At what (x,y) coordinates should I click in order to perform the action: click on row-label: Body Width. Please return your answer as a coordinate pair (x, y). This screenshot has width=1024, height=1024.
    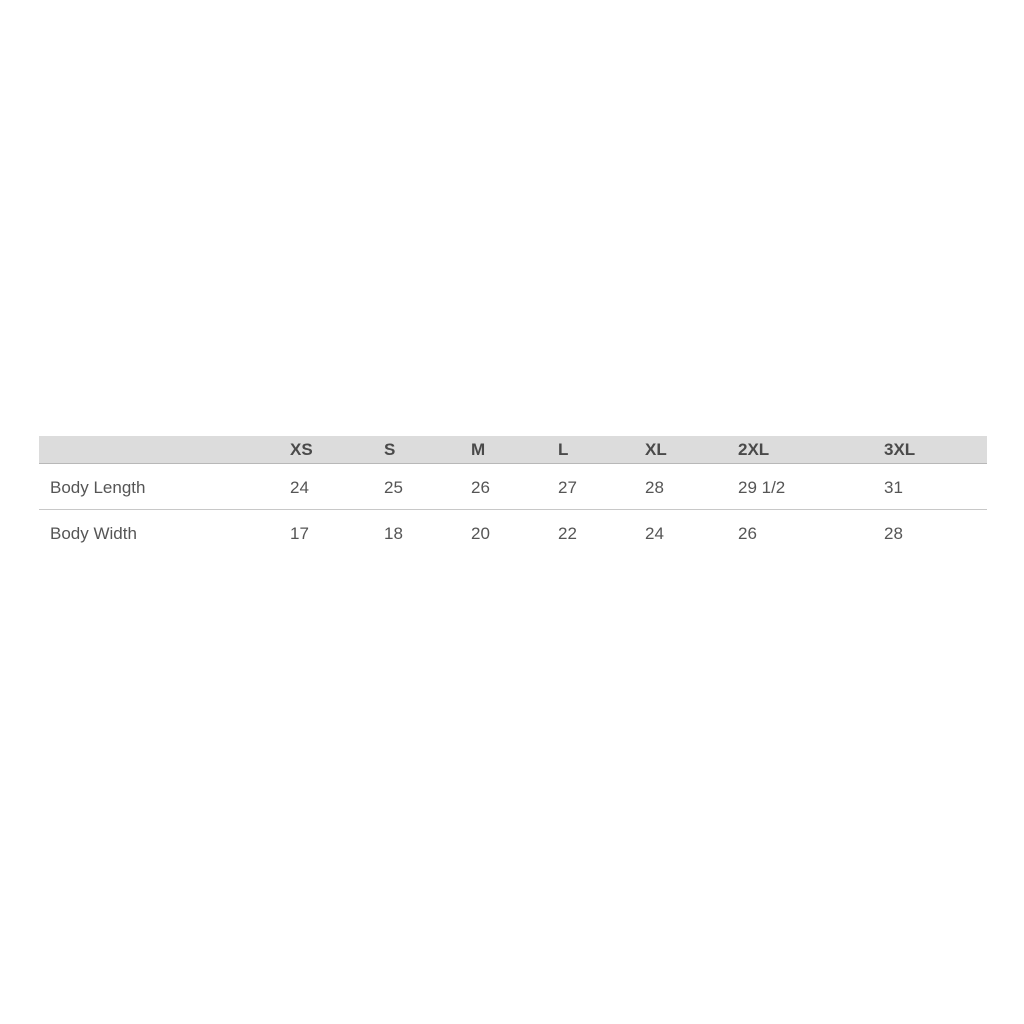
    Looking at the image, I should click on (93, 533).